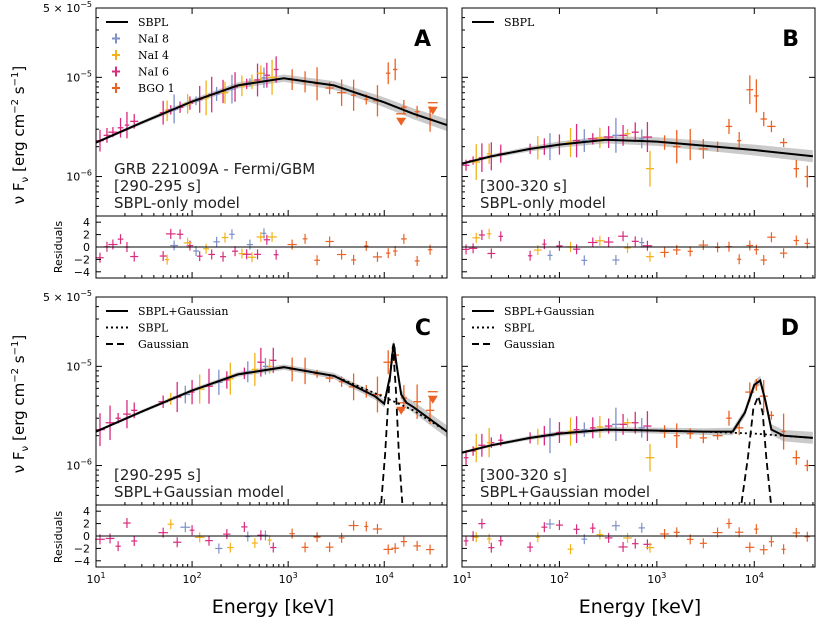 The width and height of the screenshot is (830, 626). I want to click on ylabel-exp1: −2, so click(15, 106).